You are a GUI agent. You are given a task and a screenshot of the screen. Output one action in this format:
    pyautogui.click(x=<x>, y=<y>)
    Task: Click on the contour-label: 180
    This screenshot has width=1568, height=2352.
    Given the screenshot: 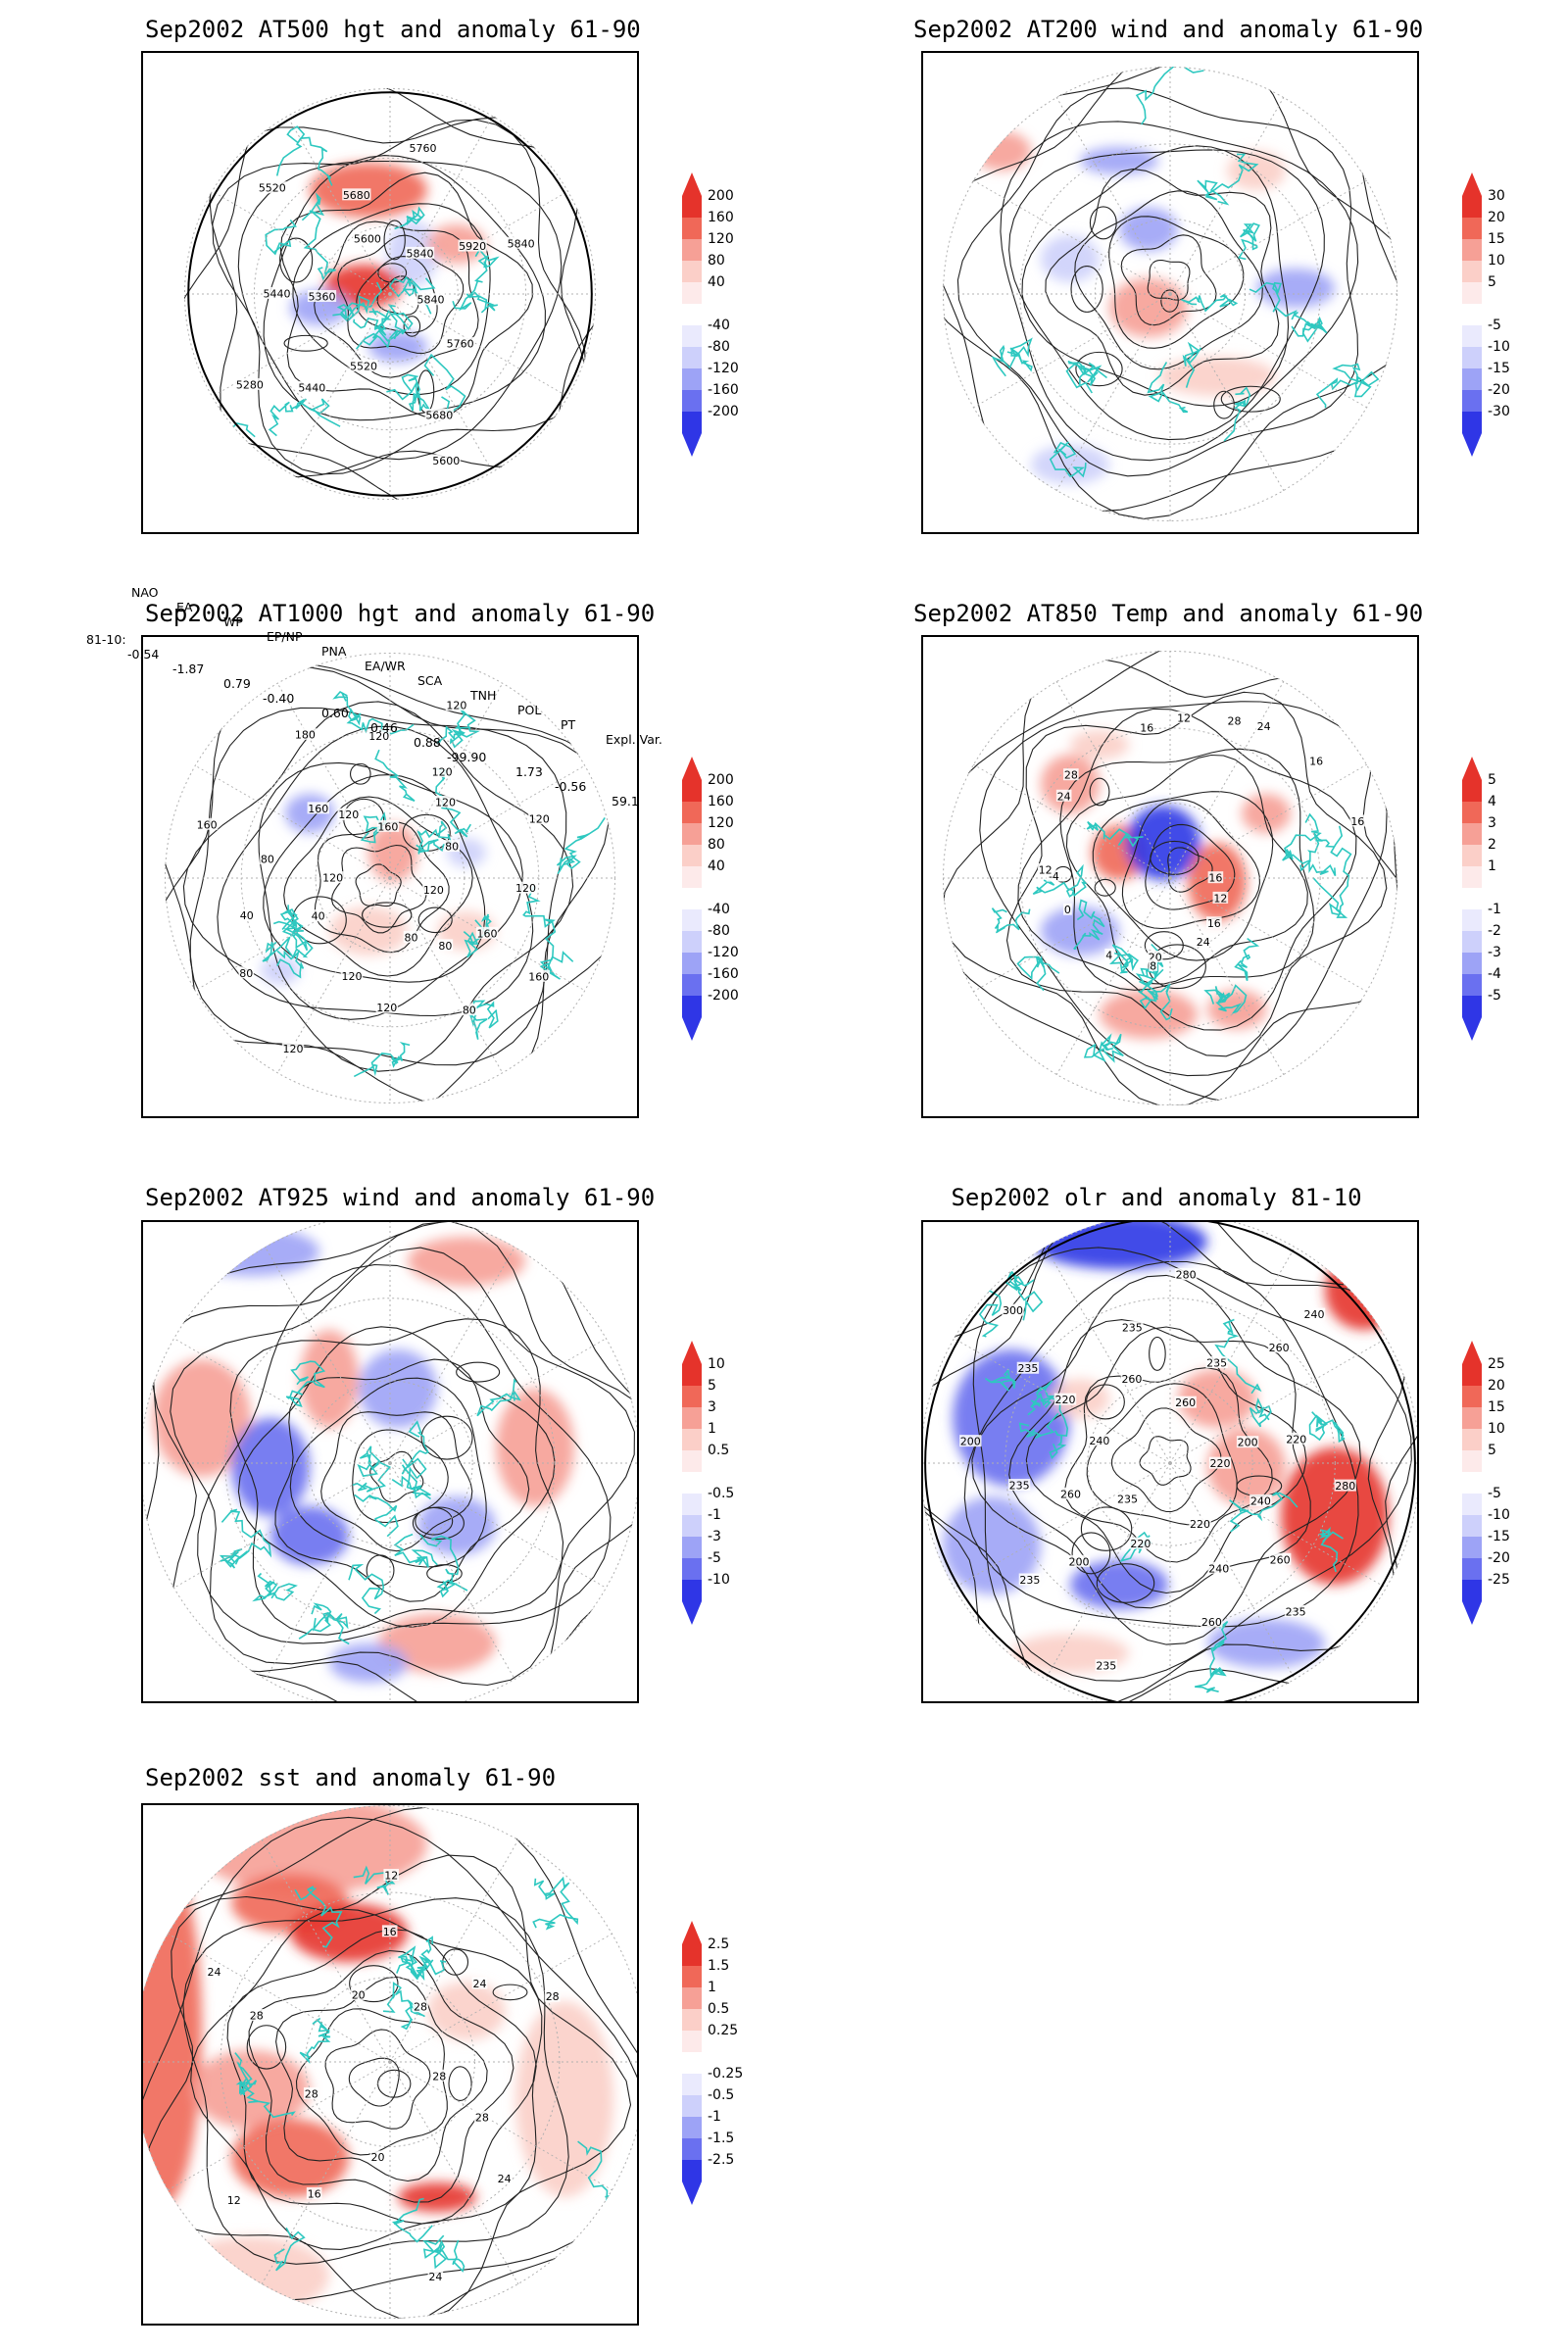 What is the action you would take?
    pyautogui.click(x=305, y=734)
    